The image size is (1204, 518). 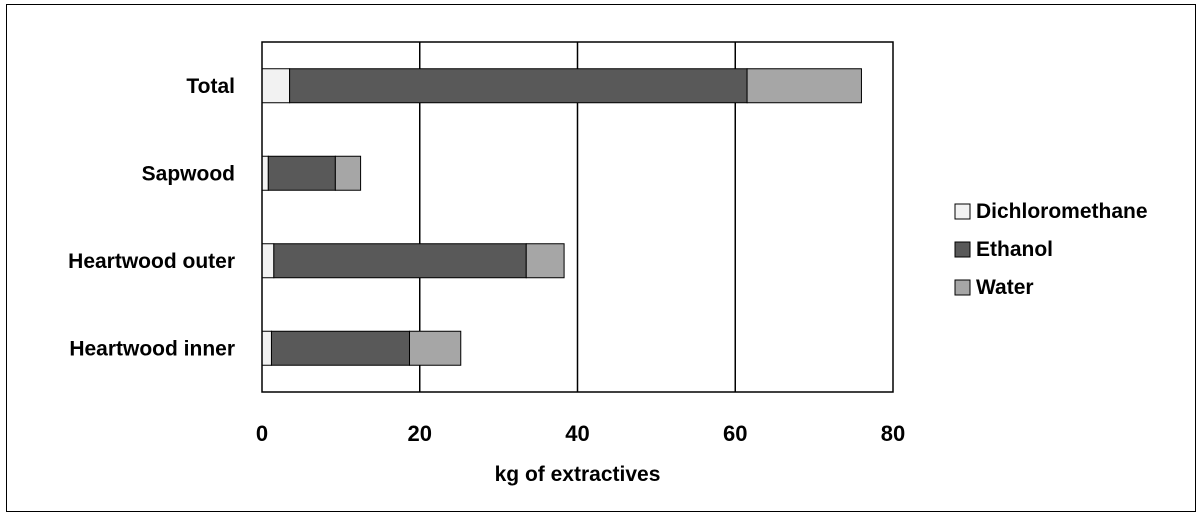 What do you see at coordinates (577, 433) in the screenshot?
I see `x-tick-label: 40` at bounding box center [577, 433].